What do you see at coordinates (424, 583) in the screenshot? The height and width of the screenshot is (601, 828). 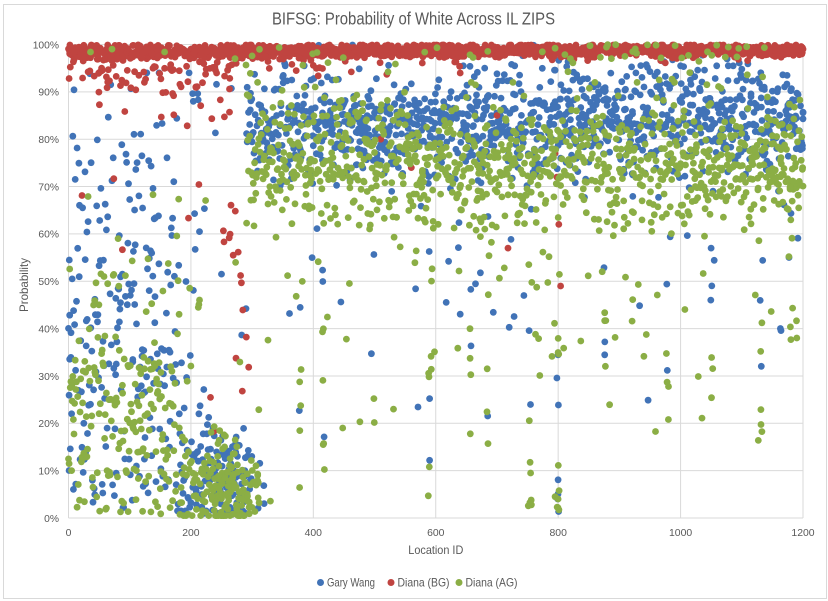 I see `svg-text: Diana (BG)` at bounding box center [424, 583].